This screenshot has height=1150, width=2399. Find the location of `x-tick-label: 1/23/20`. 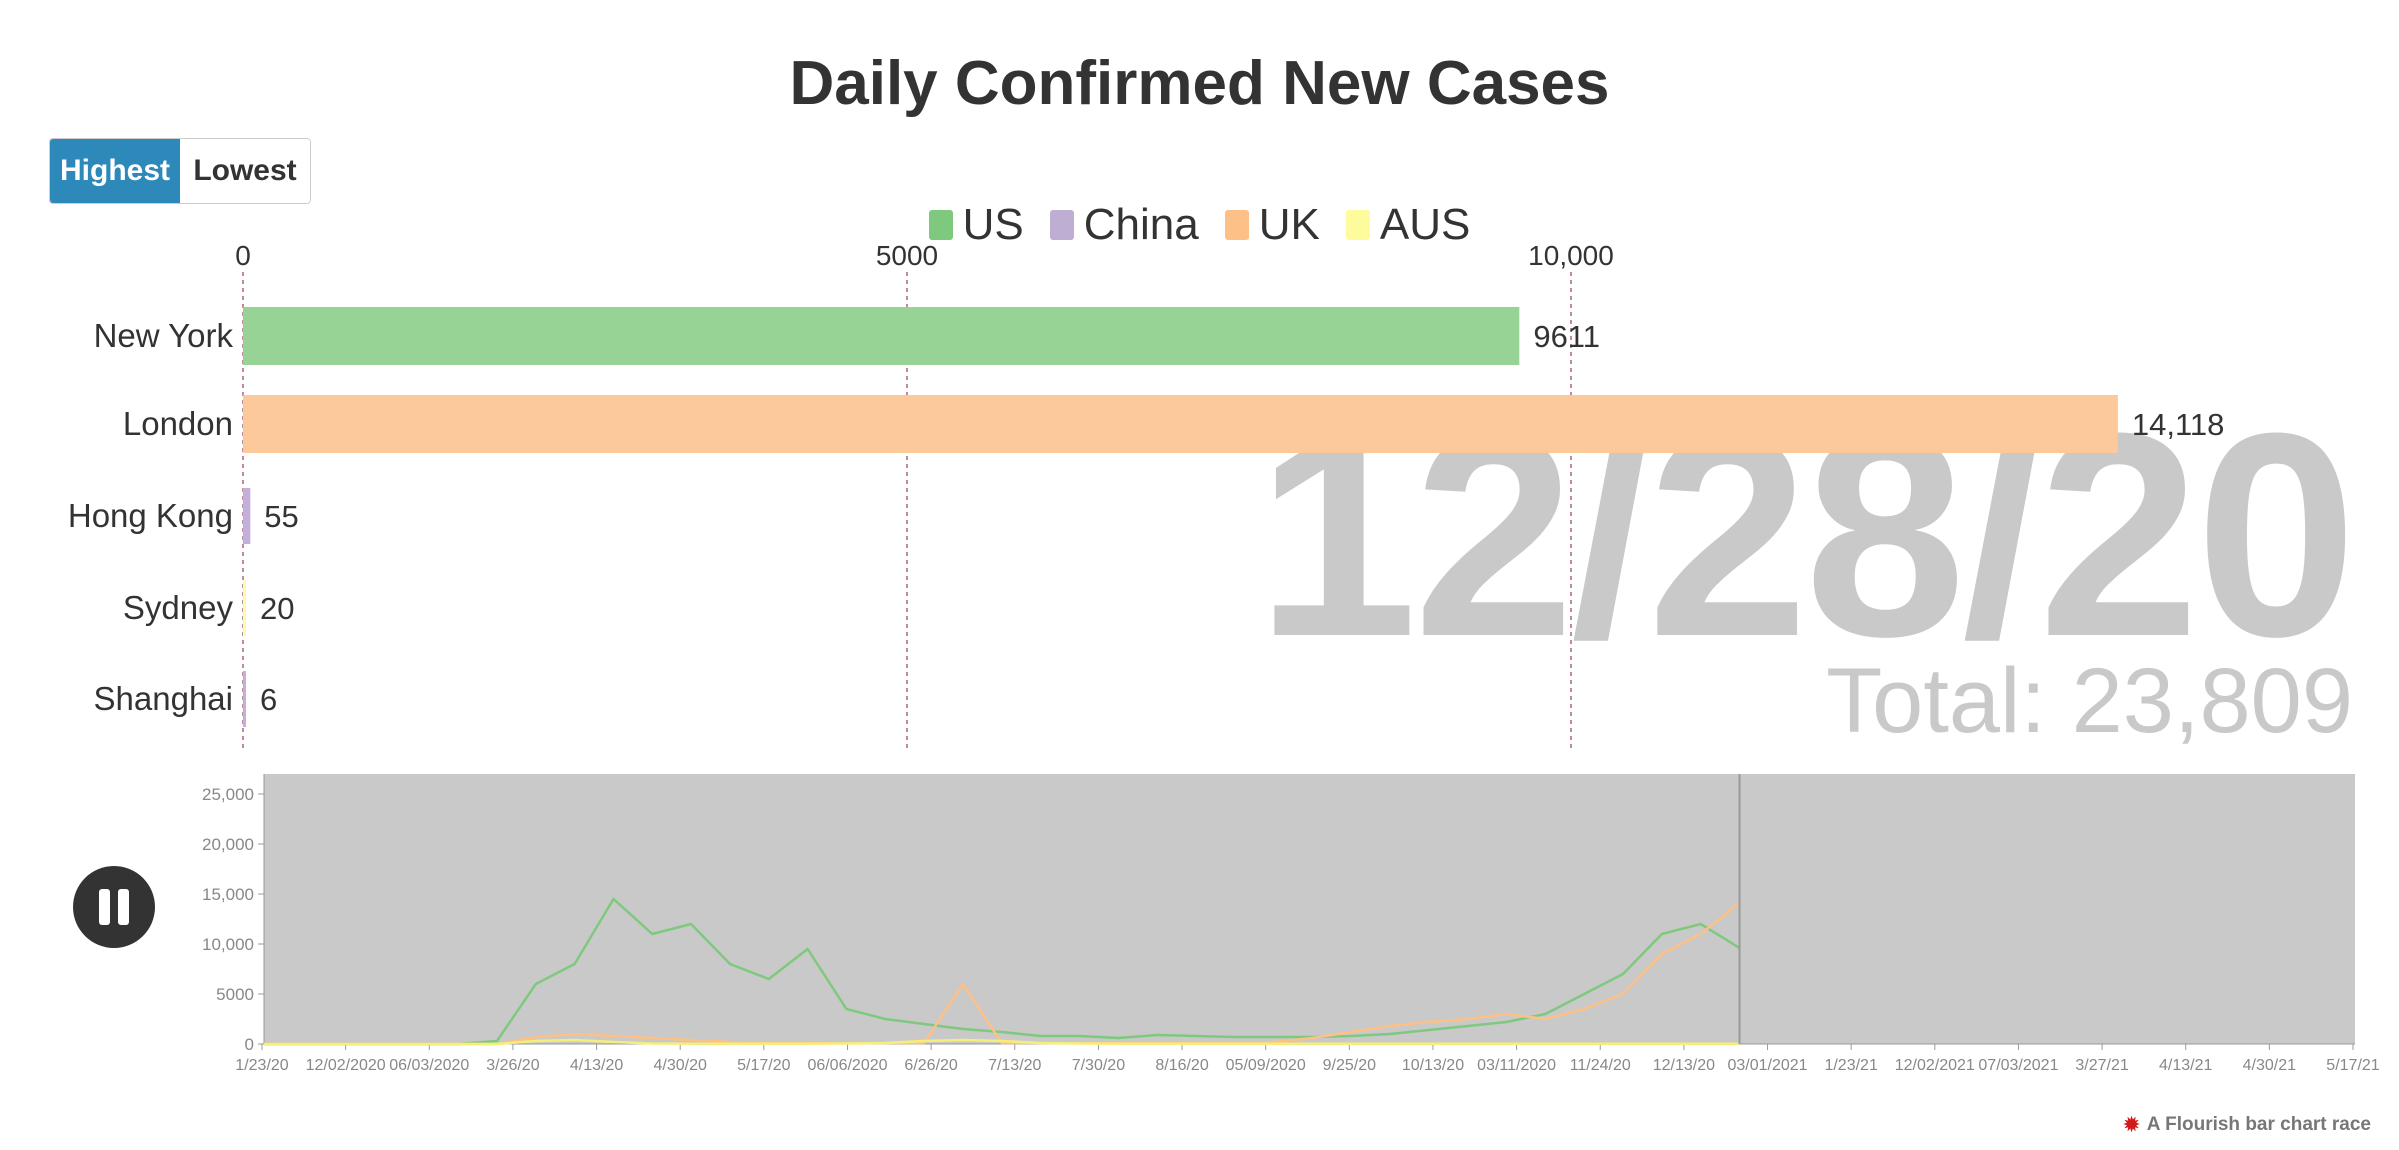

x-tick-label: 1/23/20 is located at coordinates (261, 1065).